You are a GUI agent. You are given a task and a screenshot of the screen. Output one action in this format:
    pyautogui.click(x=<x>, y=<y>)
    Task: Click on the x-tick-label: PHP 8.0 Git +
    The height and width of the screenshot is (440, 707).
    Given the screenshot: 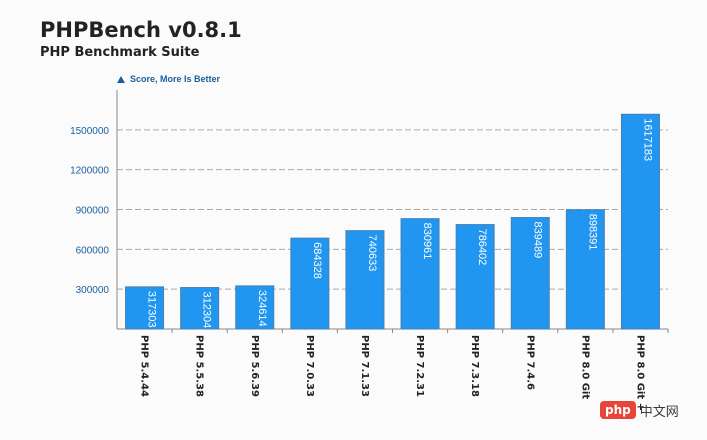 What is the action you would take?
    pyautogui.click(x=639, y=373)
    